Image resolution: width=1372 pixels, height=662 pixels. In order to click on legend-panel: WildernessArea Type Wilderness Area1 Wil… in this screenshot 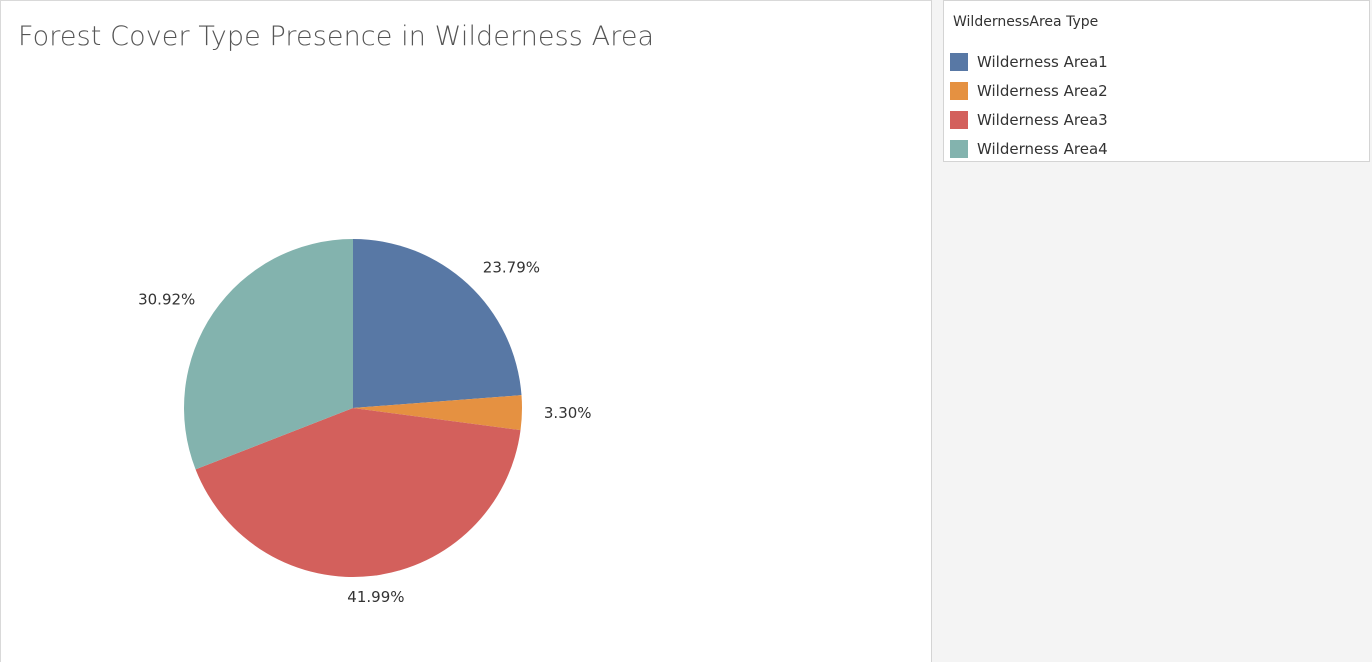, I will do `click(1156, 81)`.